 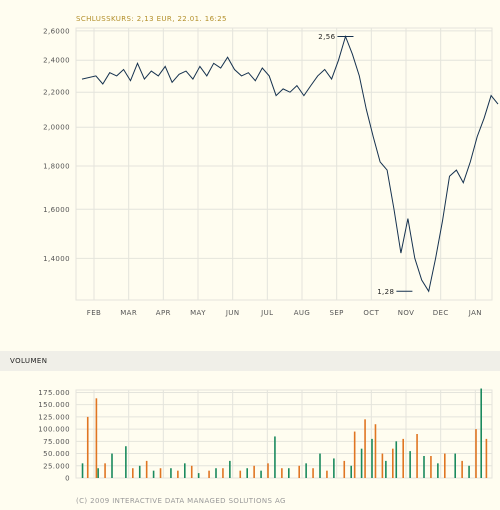 What do you see at coordinates (54, 393) in the screenshot?
I see `volume-y-tick-label: 175.000` at bounding box center [54, 393].